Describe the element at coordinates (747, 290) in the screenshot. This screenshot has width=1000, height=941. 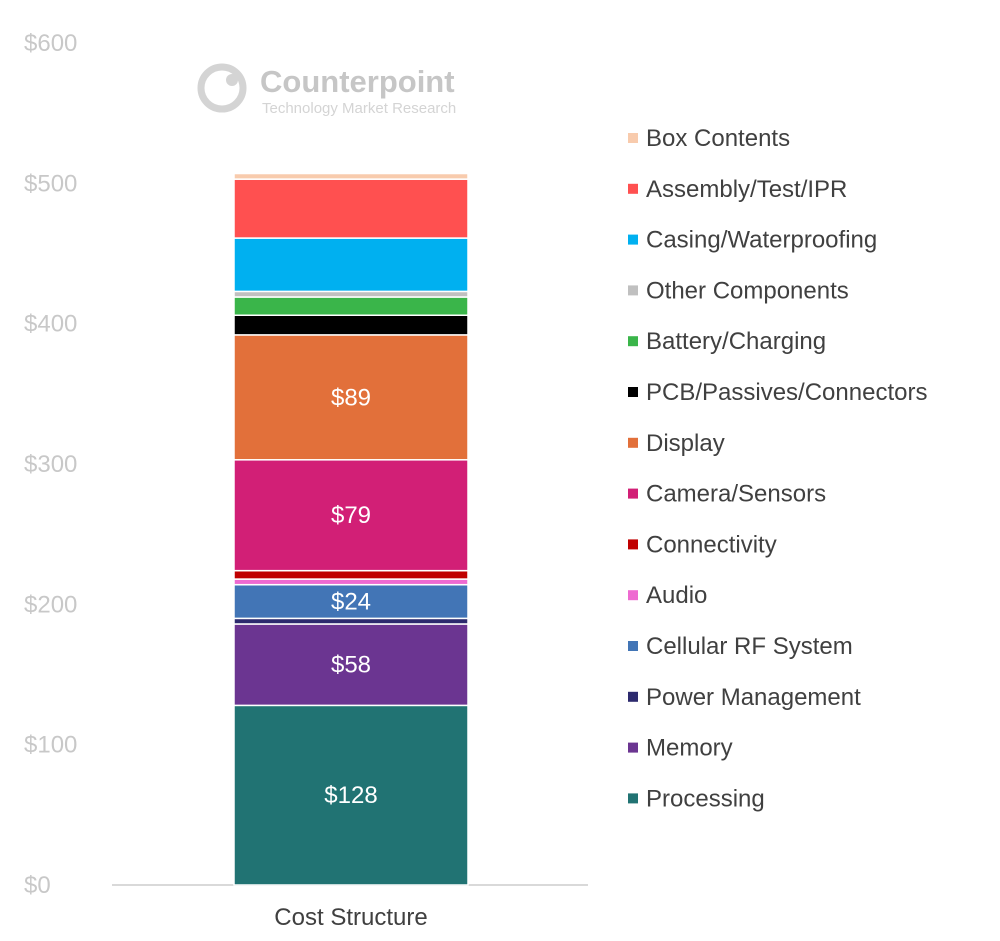
I see `legend-label-other-components: Other Components` at that location.